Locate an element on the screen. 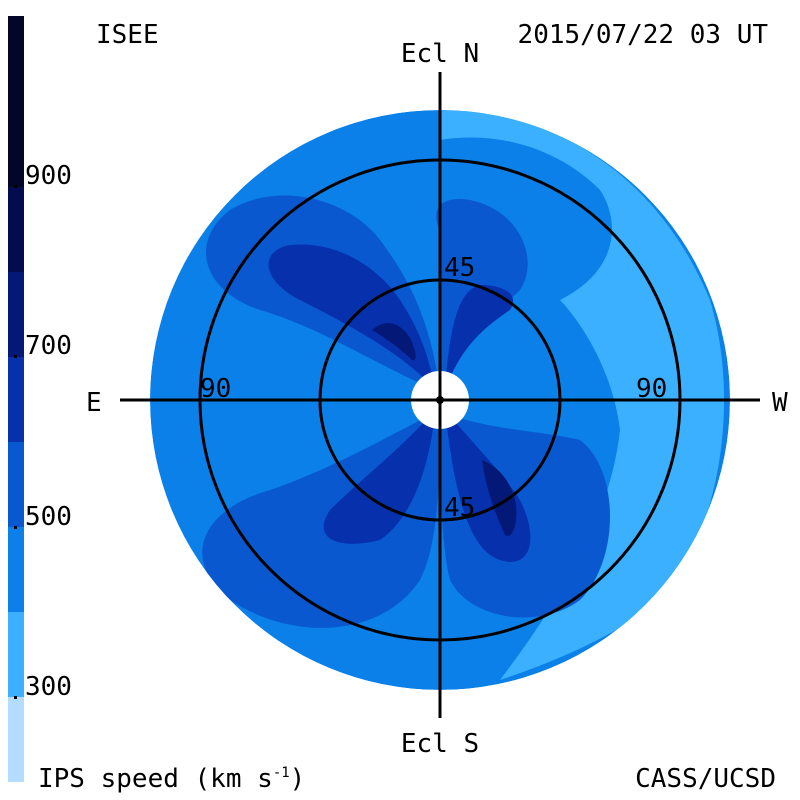 This screenshot has width=800, height=800. region-southeast-lobe is located at coordinates (406, 519).